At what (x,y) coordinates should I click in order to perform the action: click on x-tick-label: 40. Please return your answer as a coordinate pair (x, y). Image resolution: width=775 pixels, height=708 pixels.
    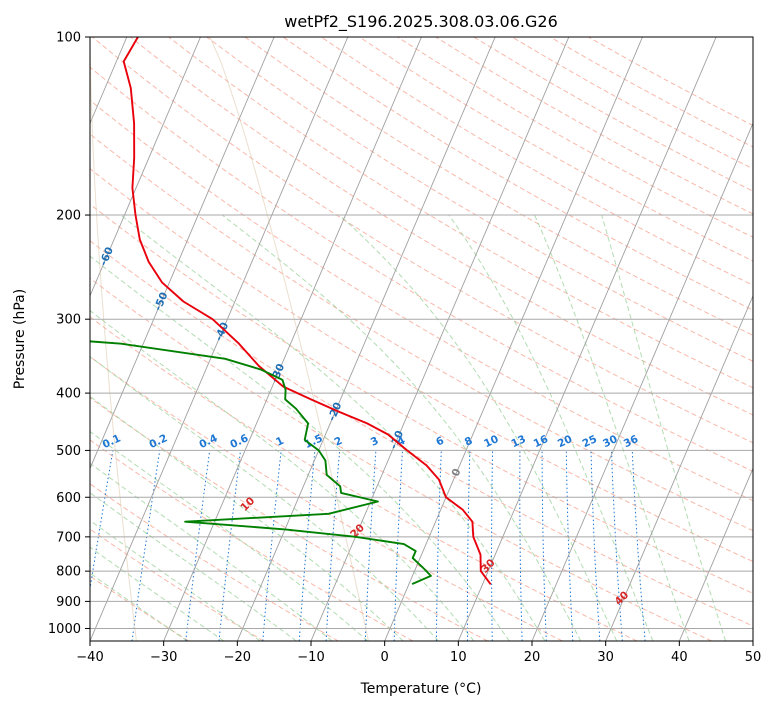
    Looking at the image, I should click on (679, 657).